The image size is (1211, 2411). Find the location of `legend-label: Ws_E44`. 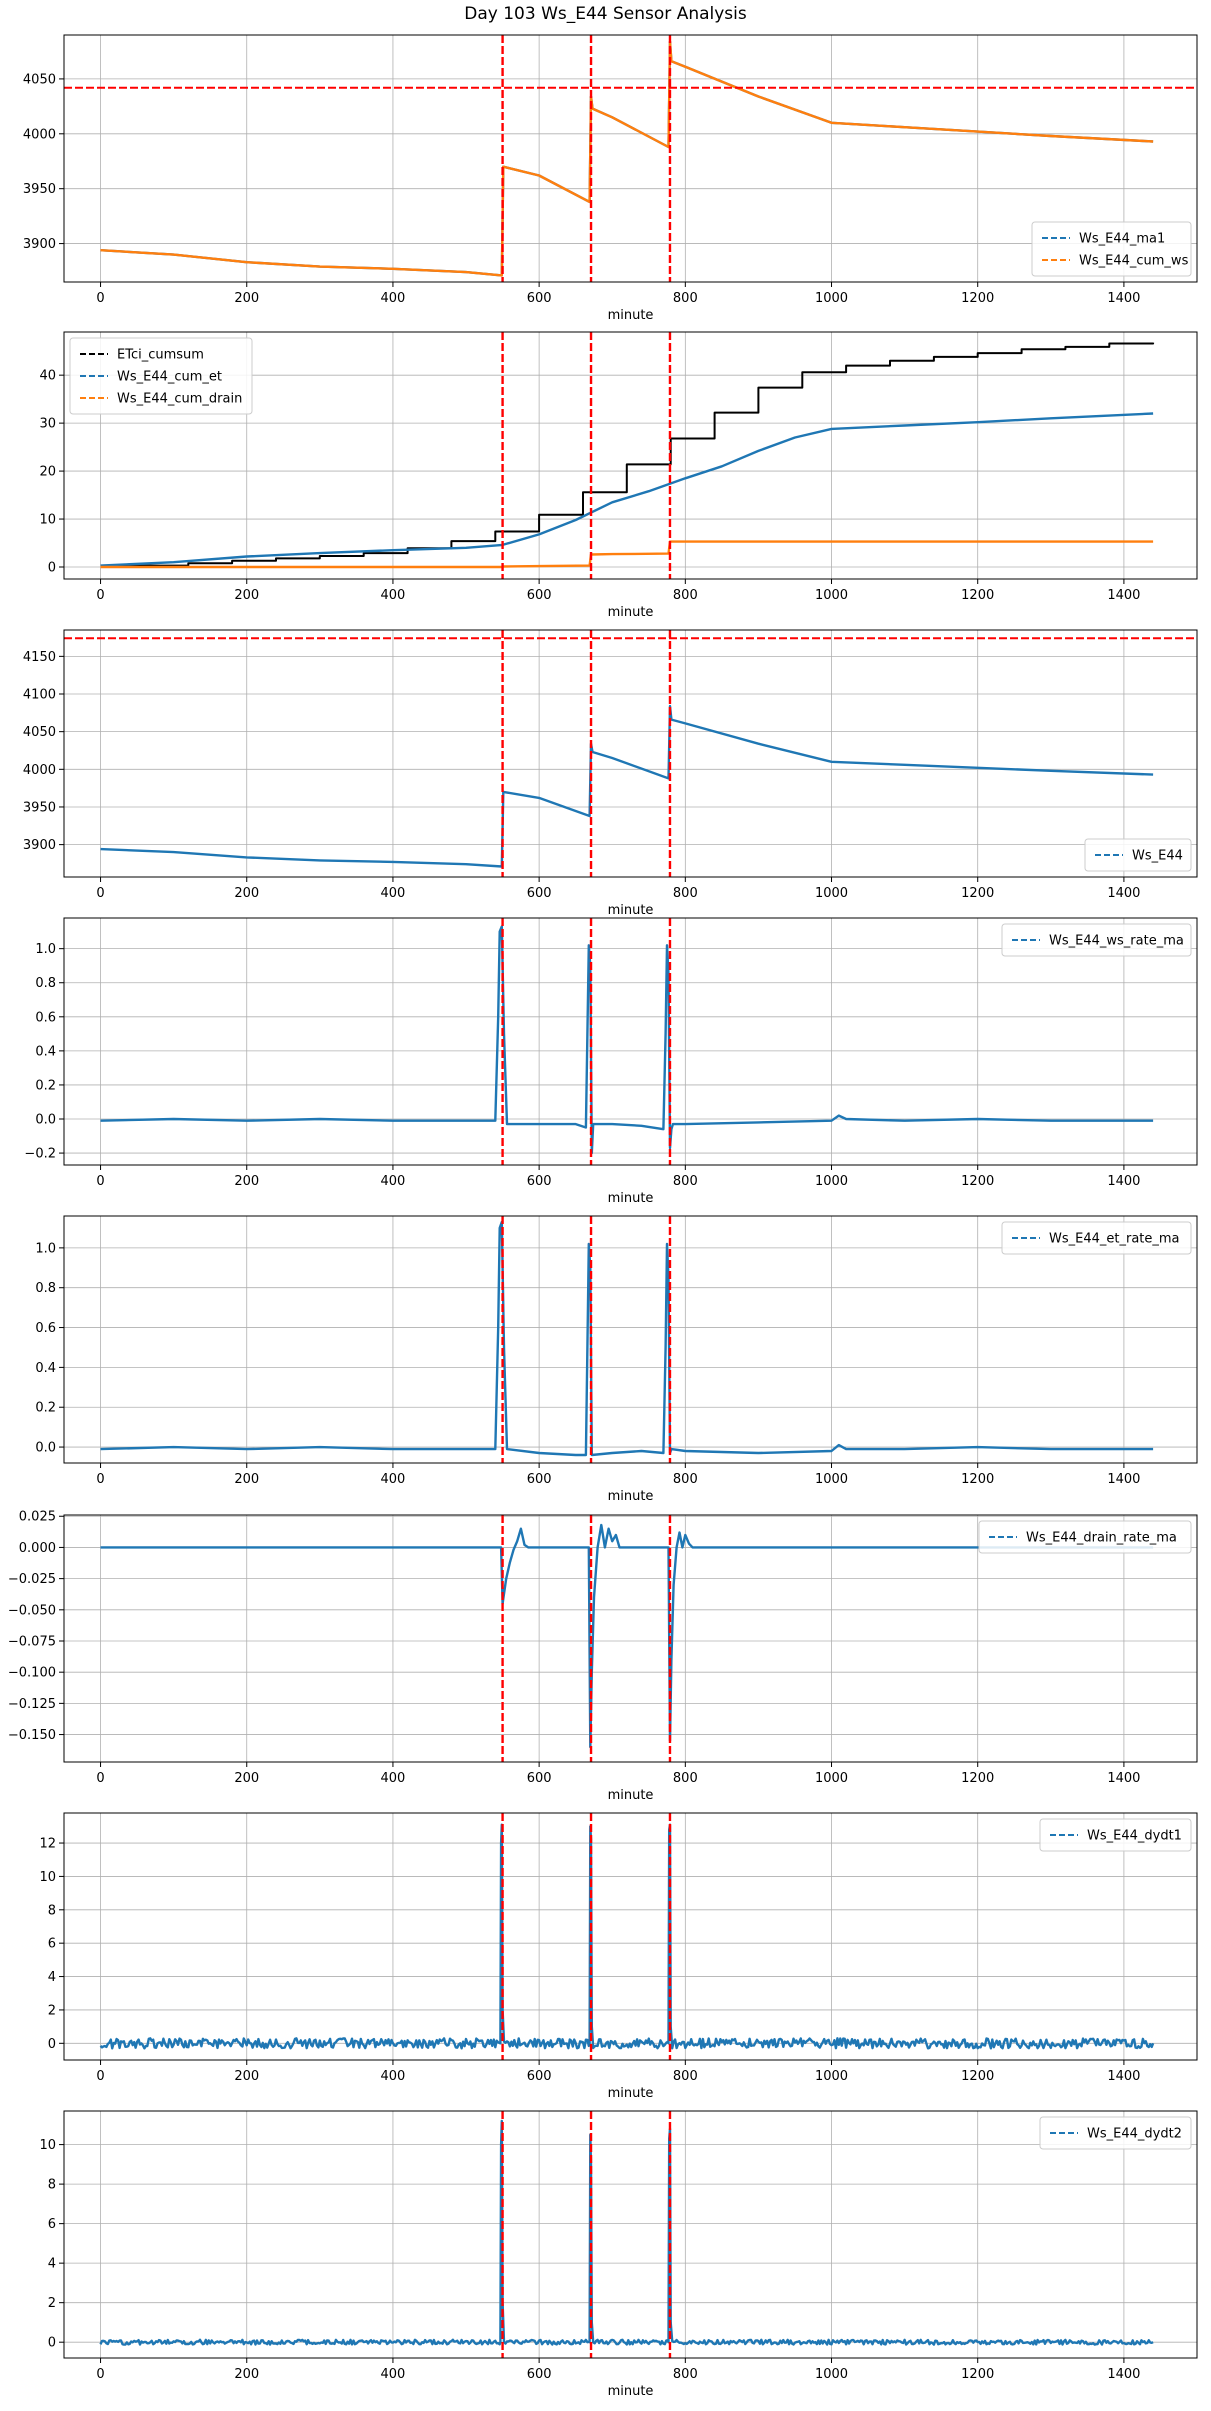

legend-label: Ws_E44 is located at coordinates (1157, 856).